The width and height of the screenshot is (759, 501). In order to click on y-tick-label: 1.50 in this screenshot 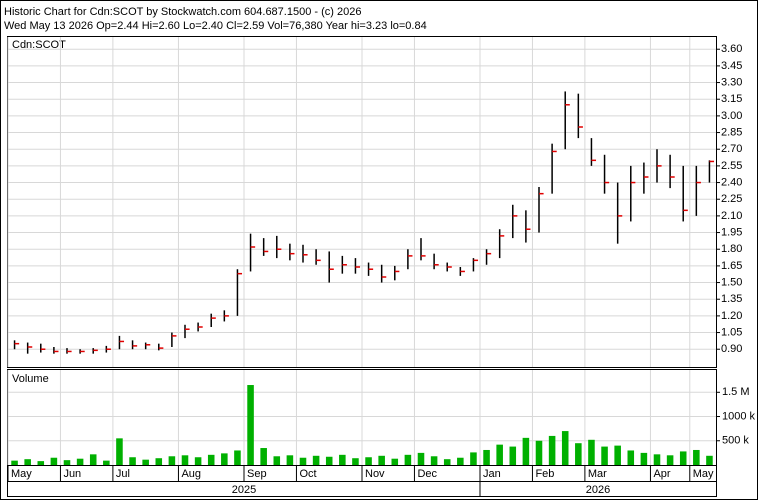, I will do `click(731, 282)`.